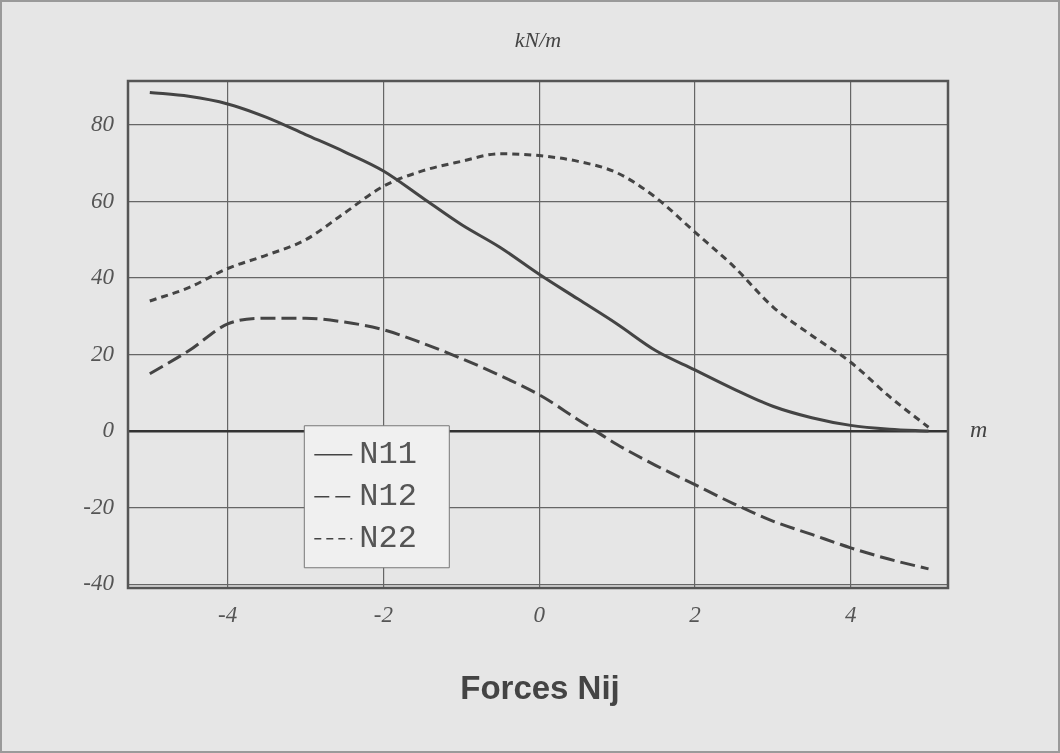 This screenshot has height=753, width=1060. What do you see at coordinates (538, 39) in the screenshot?
I see `y-axis-title: kN/m` at bounding box center [538, 39].